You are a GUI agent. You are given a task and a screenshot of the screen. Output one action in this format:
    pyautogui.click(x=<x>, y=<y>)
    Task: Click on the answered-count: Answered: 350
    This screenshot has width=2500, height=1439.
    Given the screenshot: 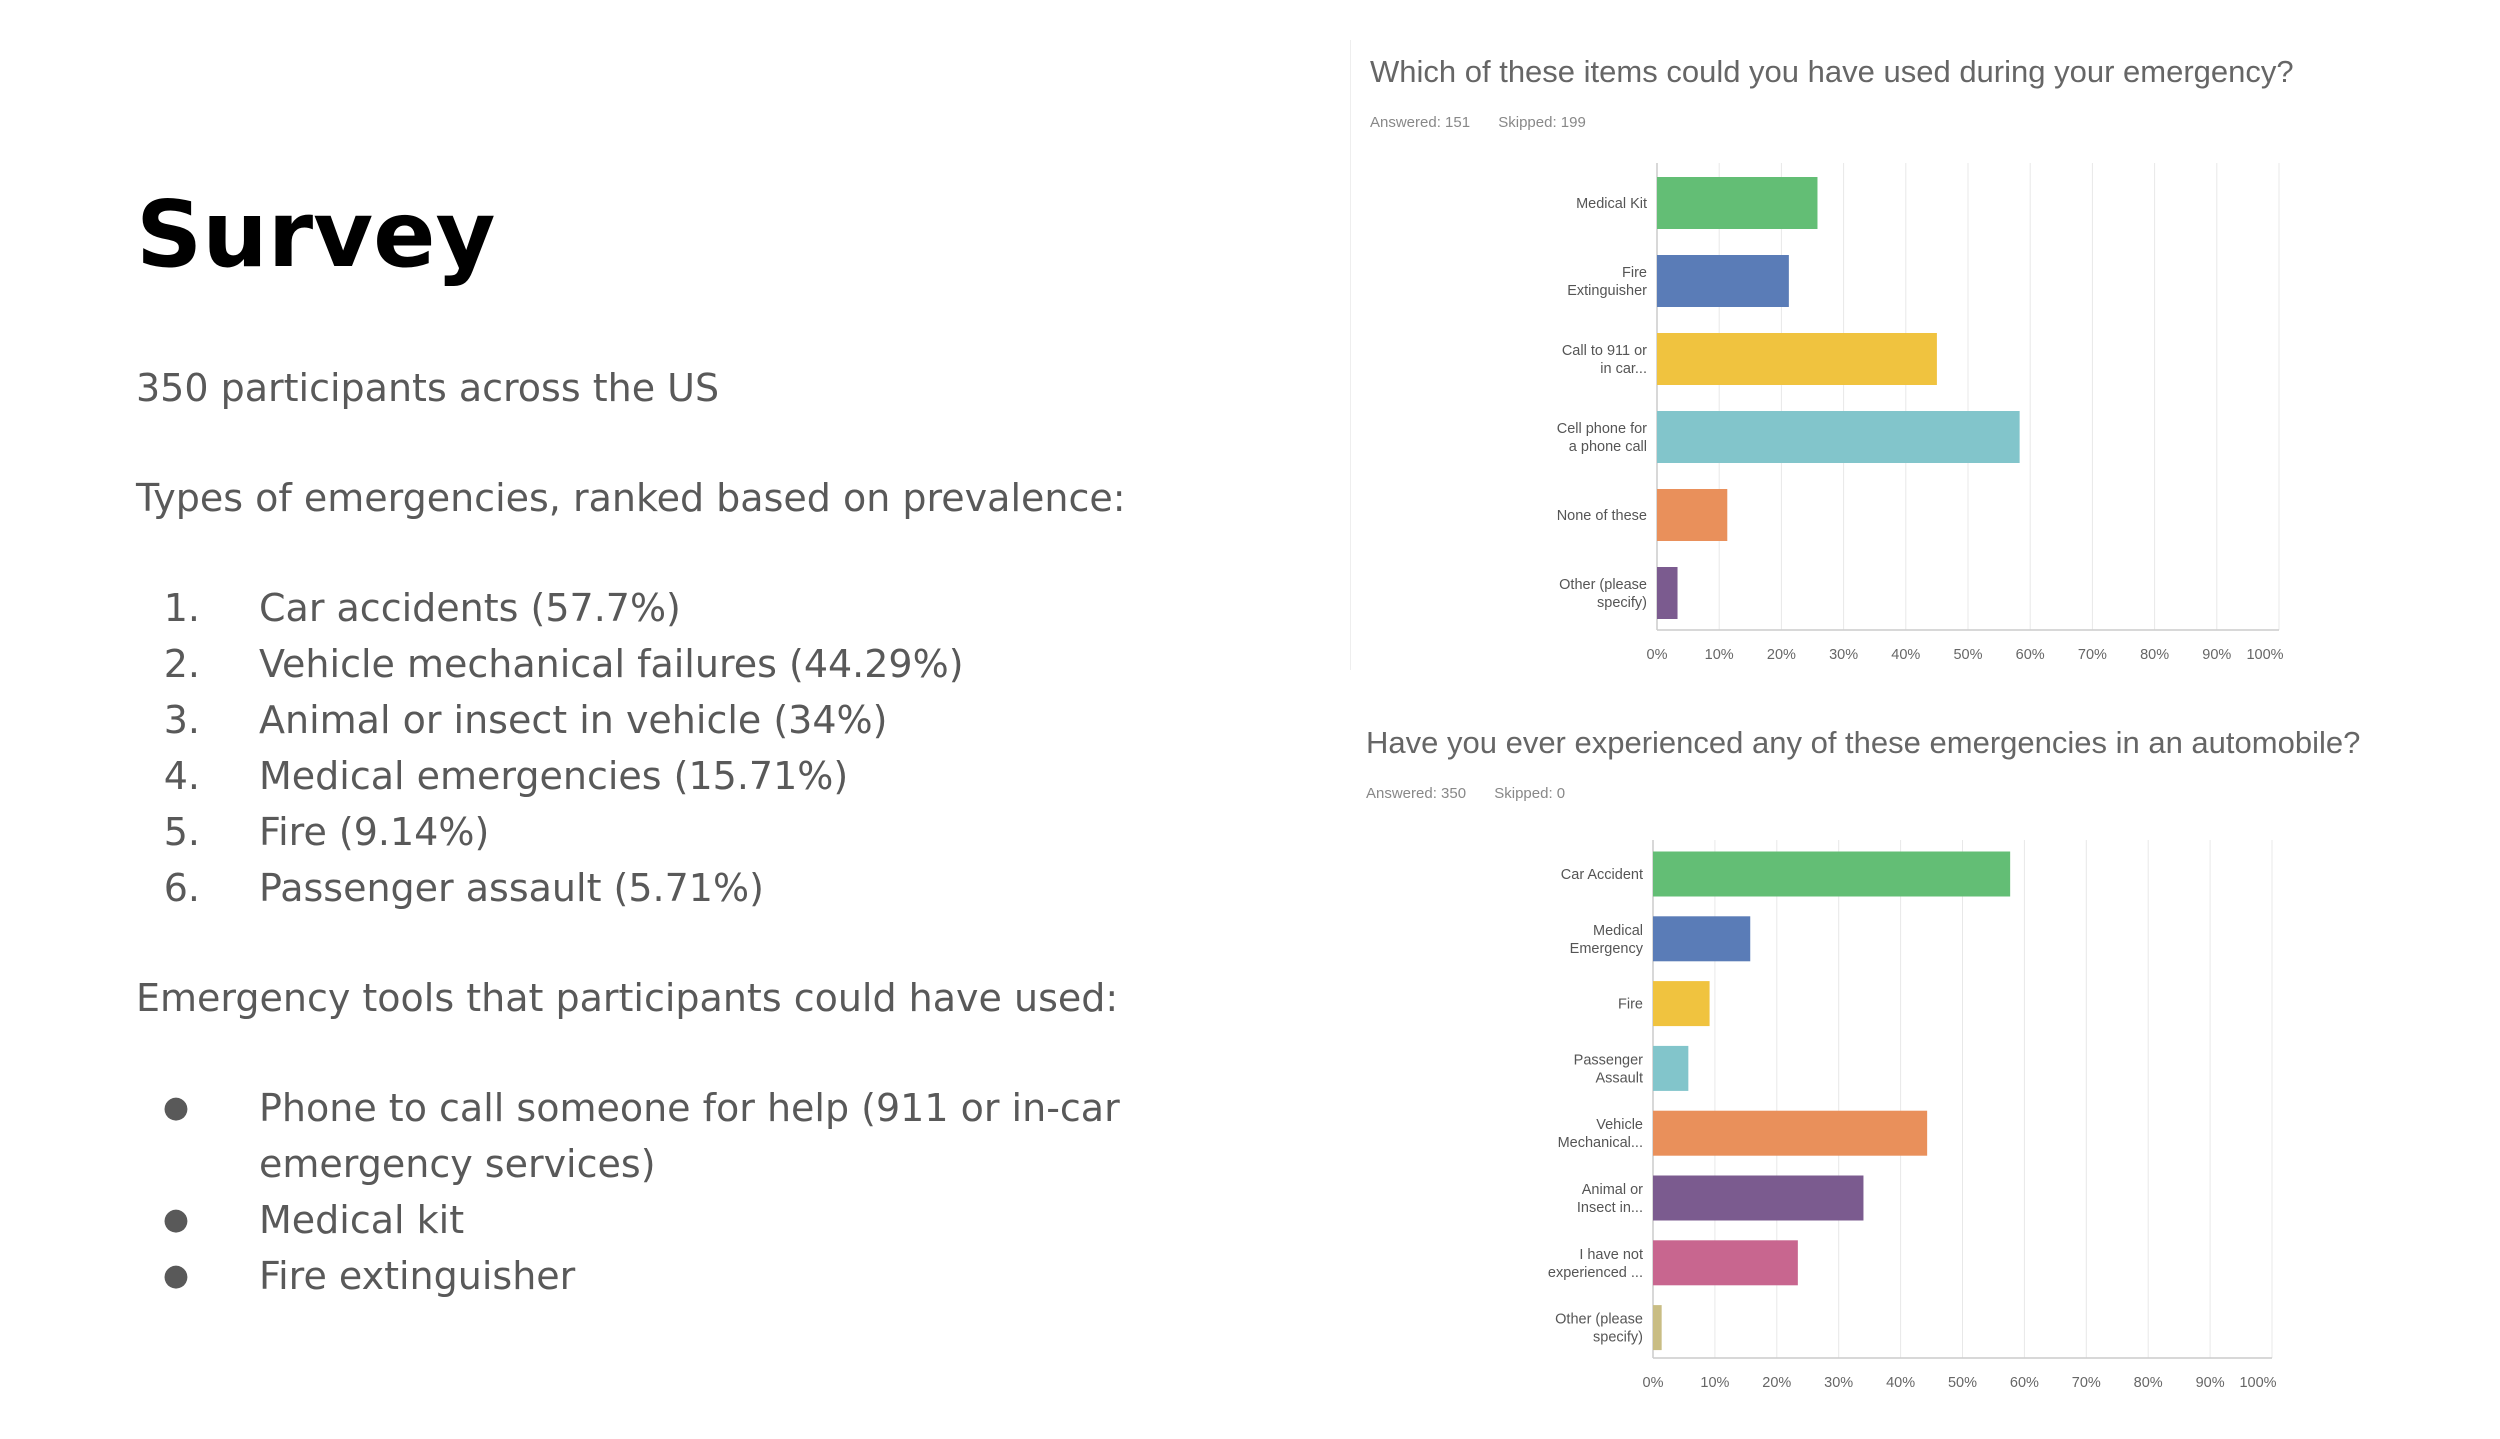 What is the action you would take?
    pyautogui.click(x=1416, y=793)
    